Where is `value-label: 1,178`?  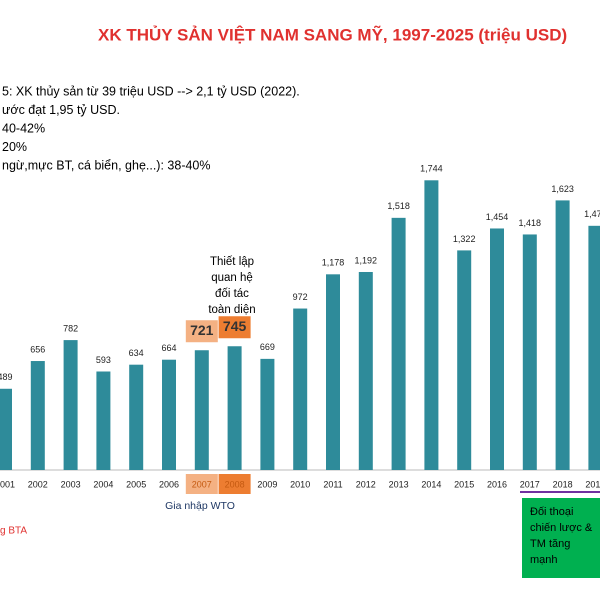 value-label: 1,178 is located at coordinates (333, 263).